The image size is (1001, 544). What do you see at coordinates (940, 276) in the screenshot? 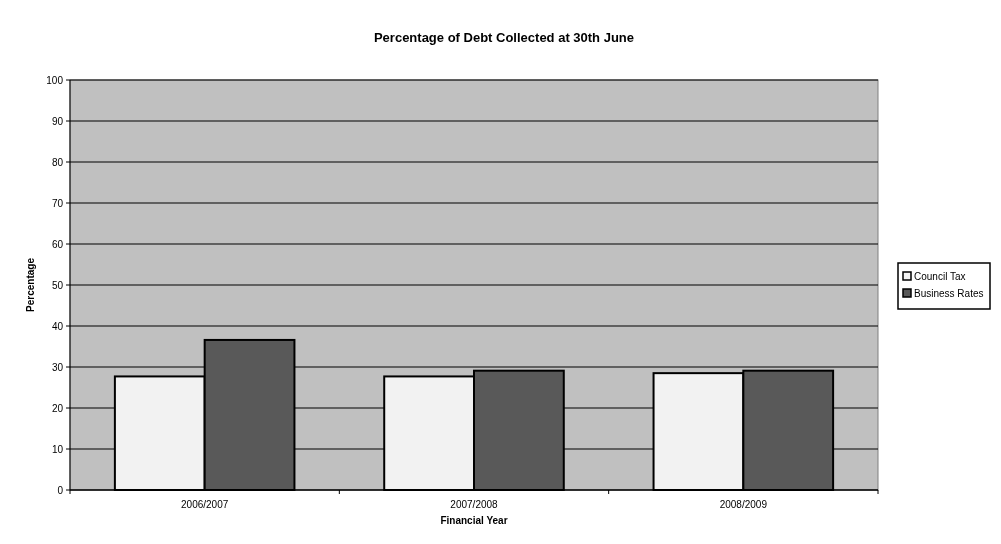
I see `legend-label: Council Tax` at bounding box center [940, 276].